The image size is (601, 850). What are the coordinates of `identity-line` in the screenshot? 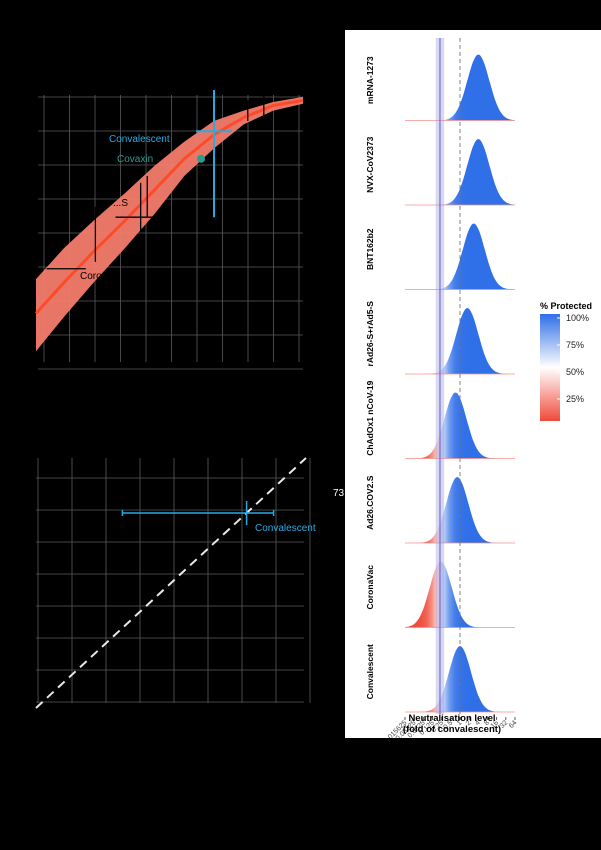 It's located at (171, 583).